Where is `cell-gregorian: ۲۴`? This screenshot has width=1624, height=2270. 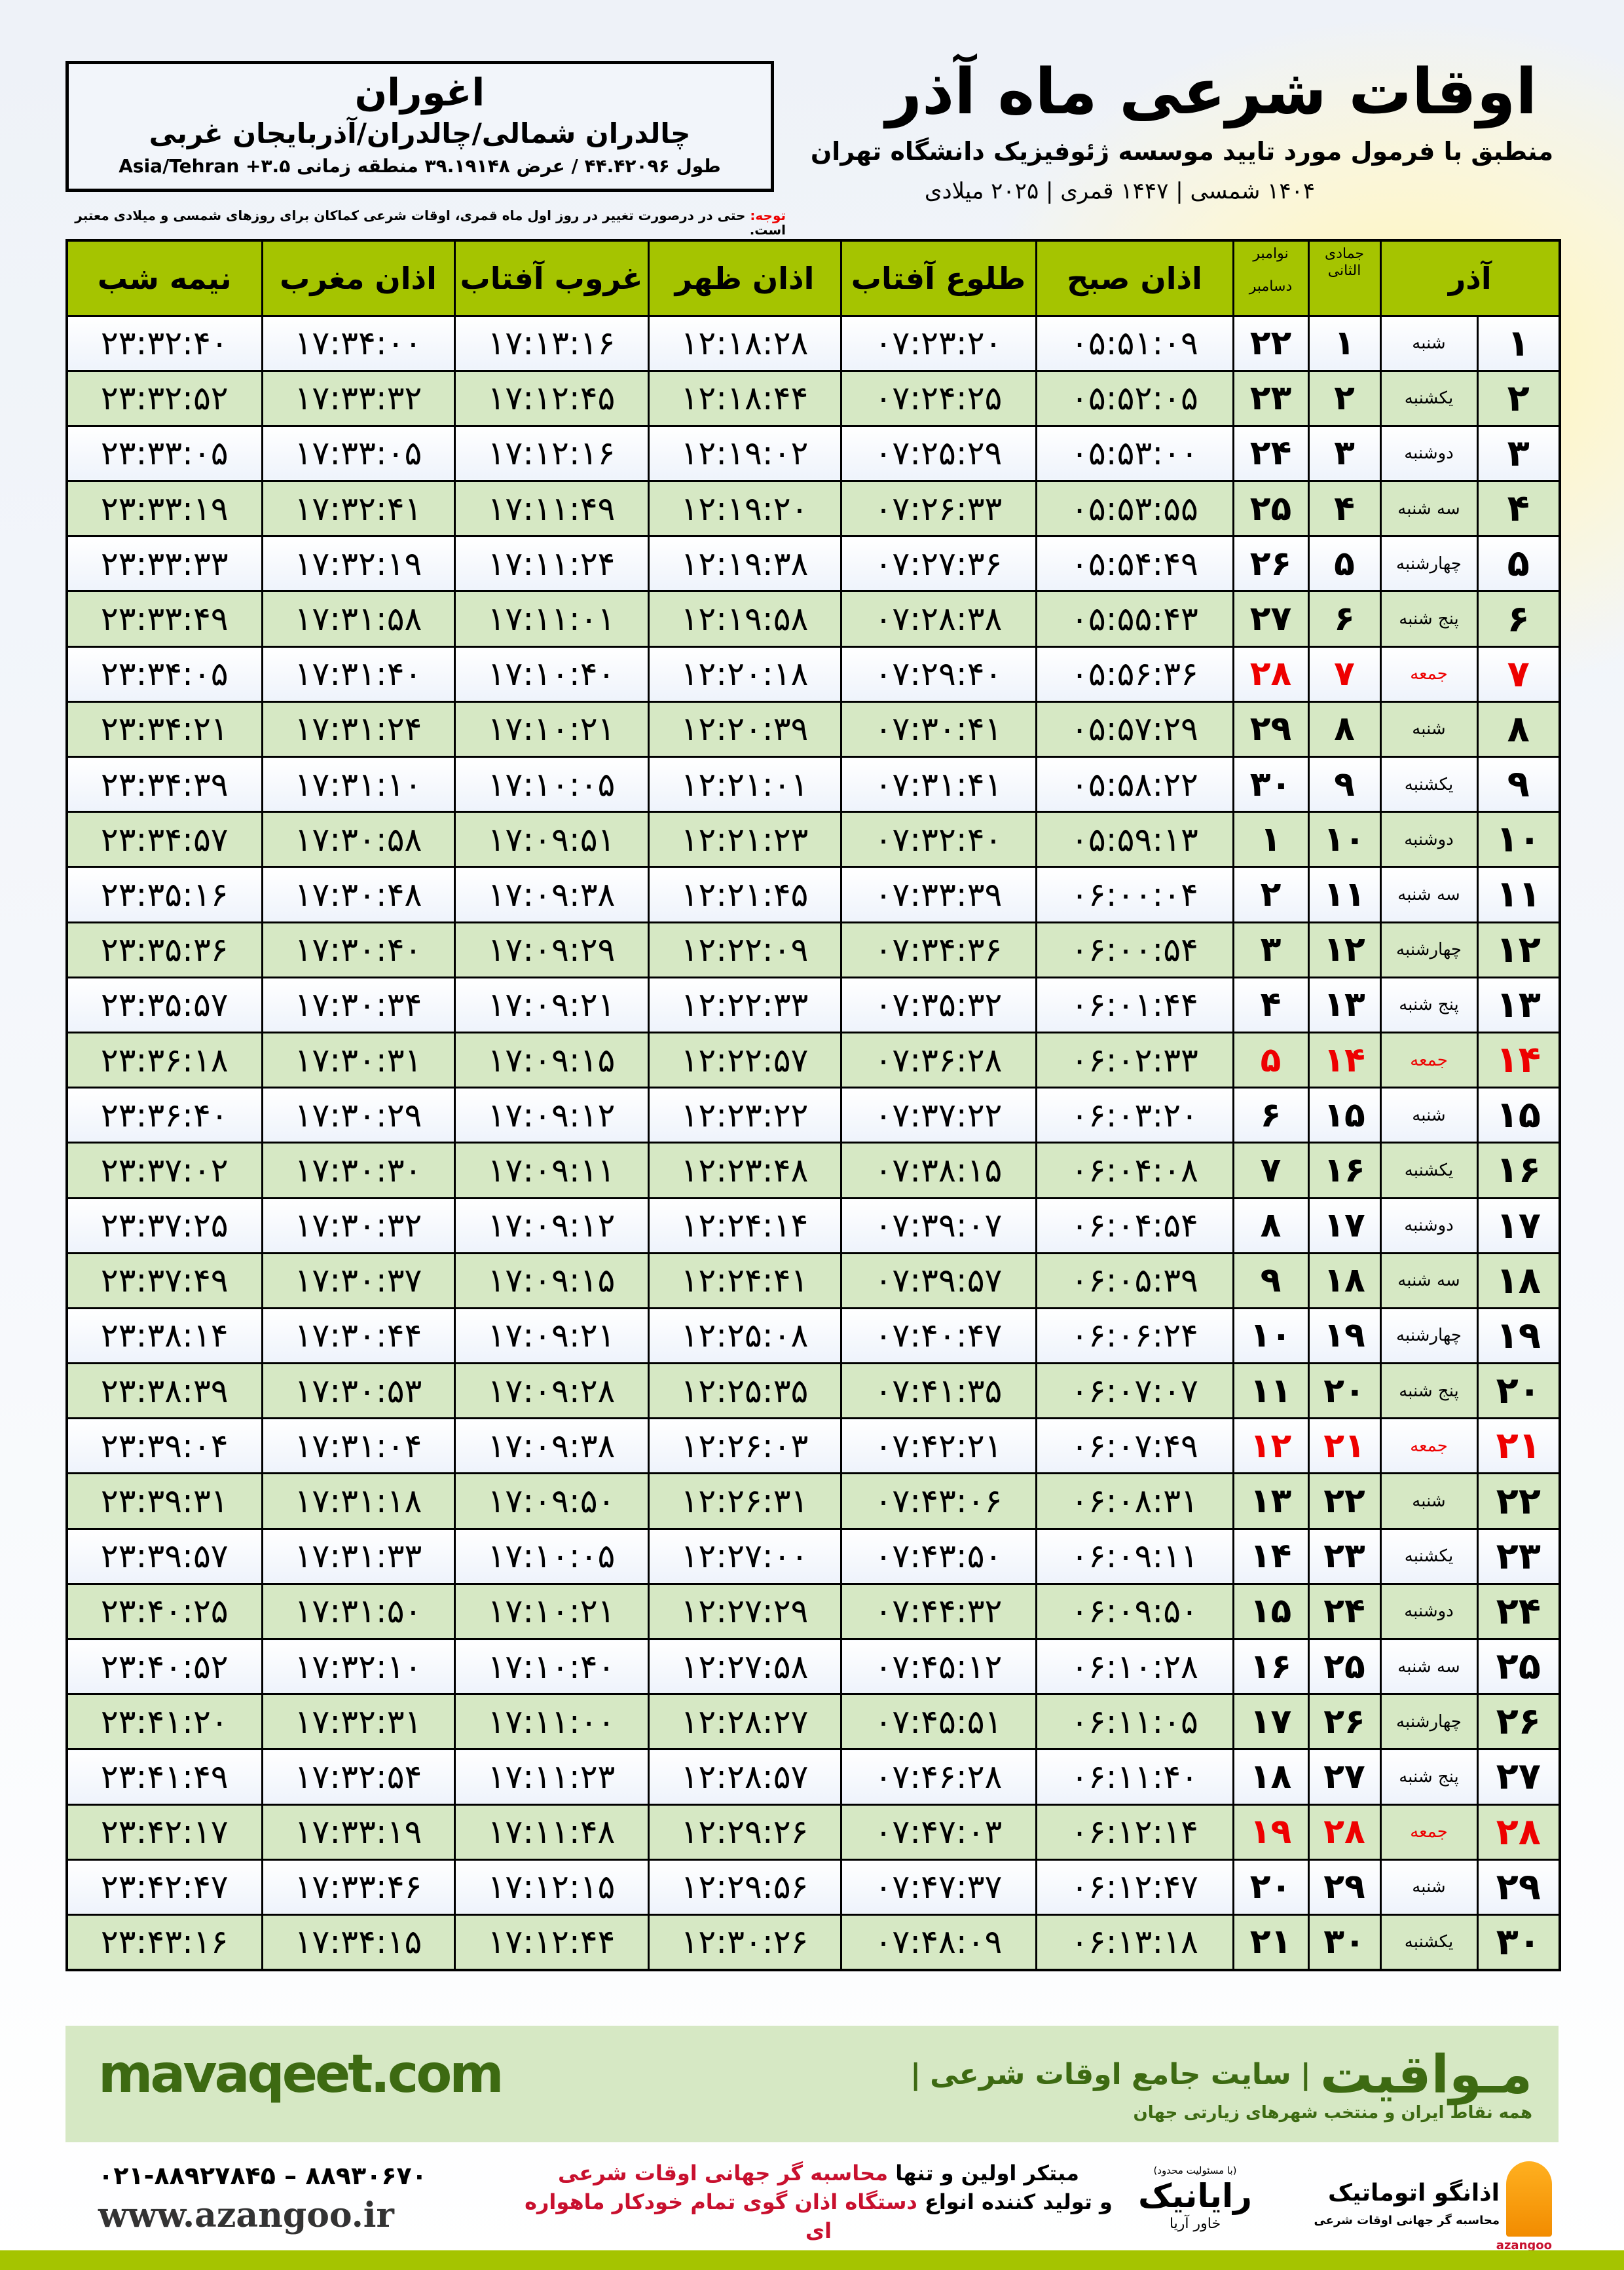
cell-gregorian: ۲۴ is located at coordinates (1271, 453).